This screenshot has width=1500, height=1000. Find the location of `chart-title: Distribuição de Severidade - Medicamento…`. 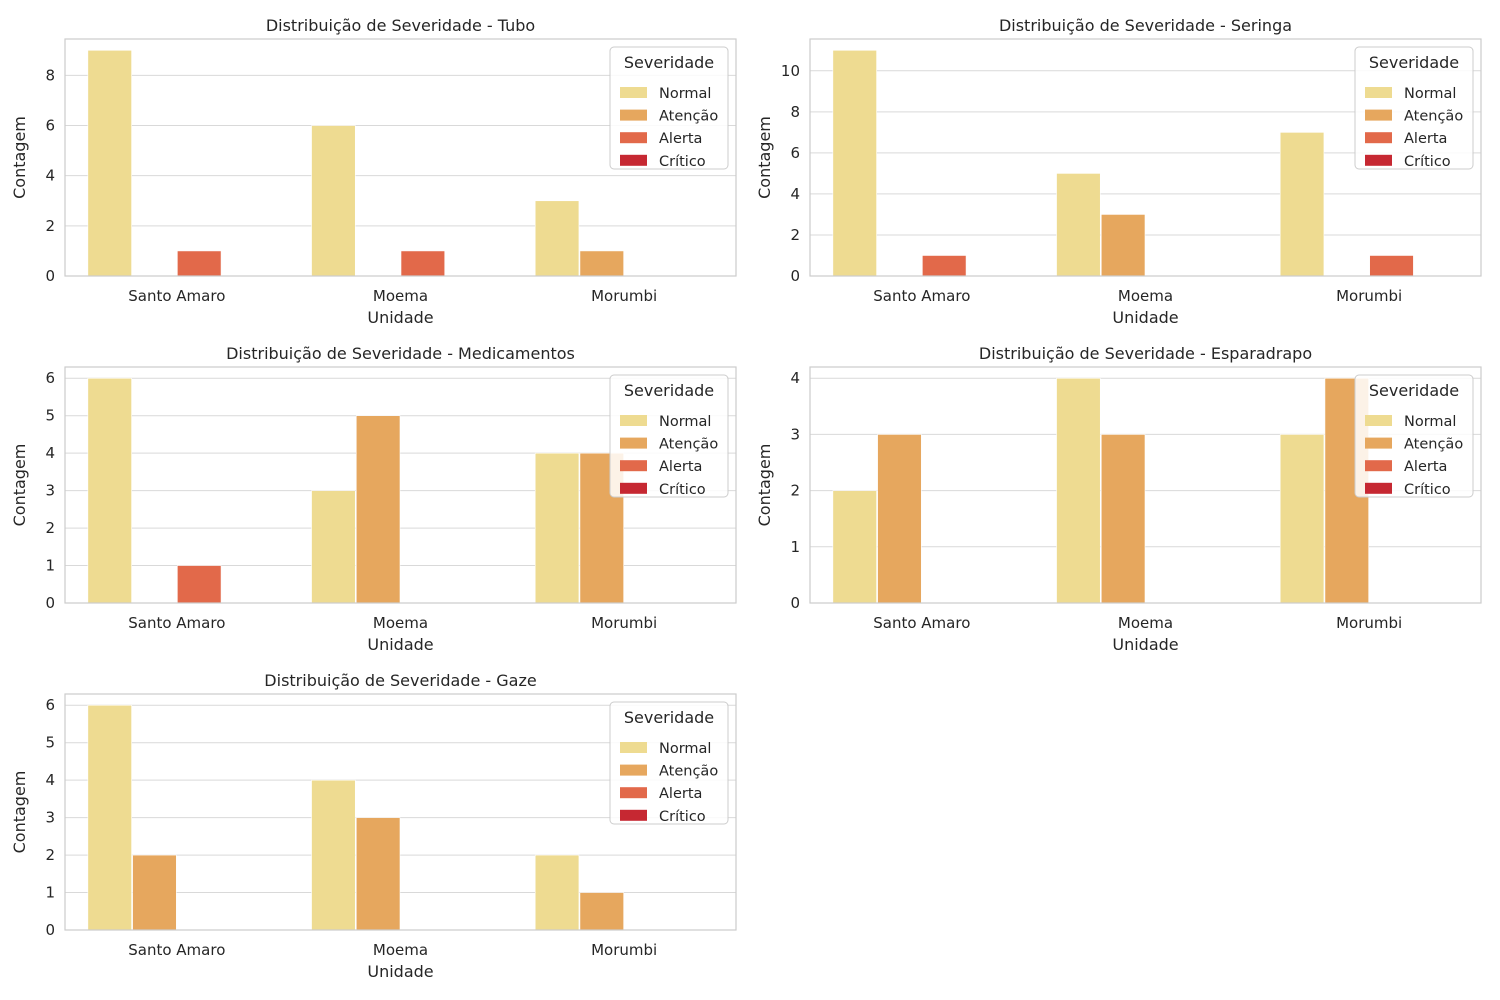

chart-title: Distribuição de Severidade - Medicamento… is located at coordinates (400, 353).